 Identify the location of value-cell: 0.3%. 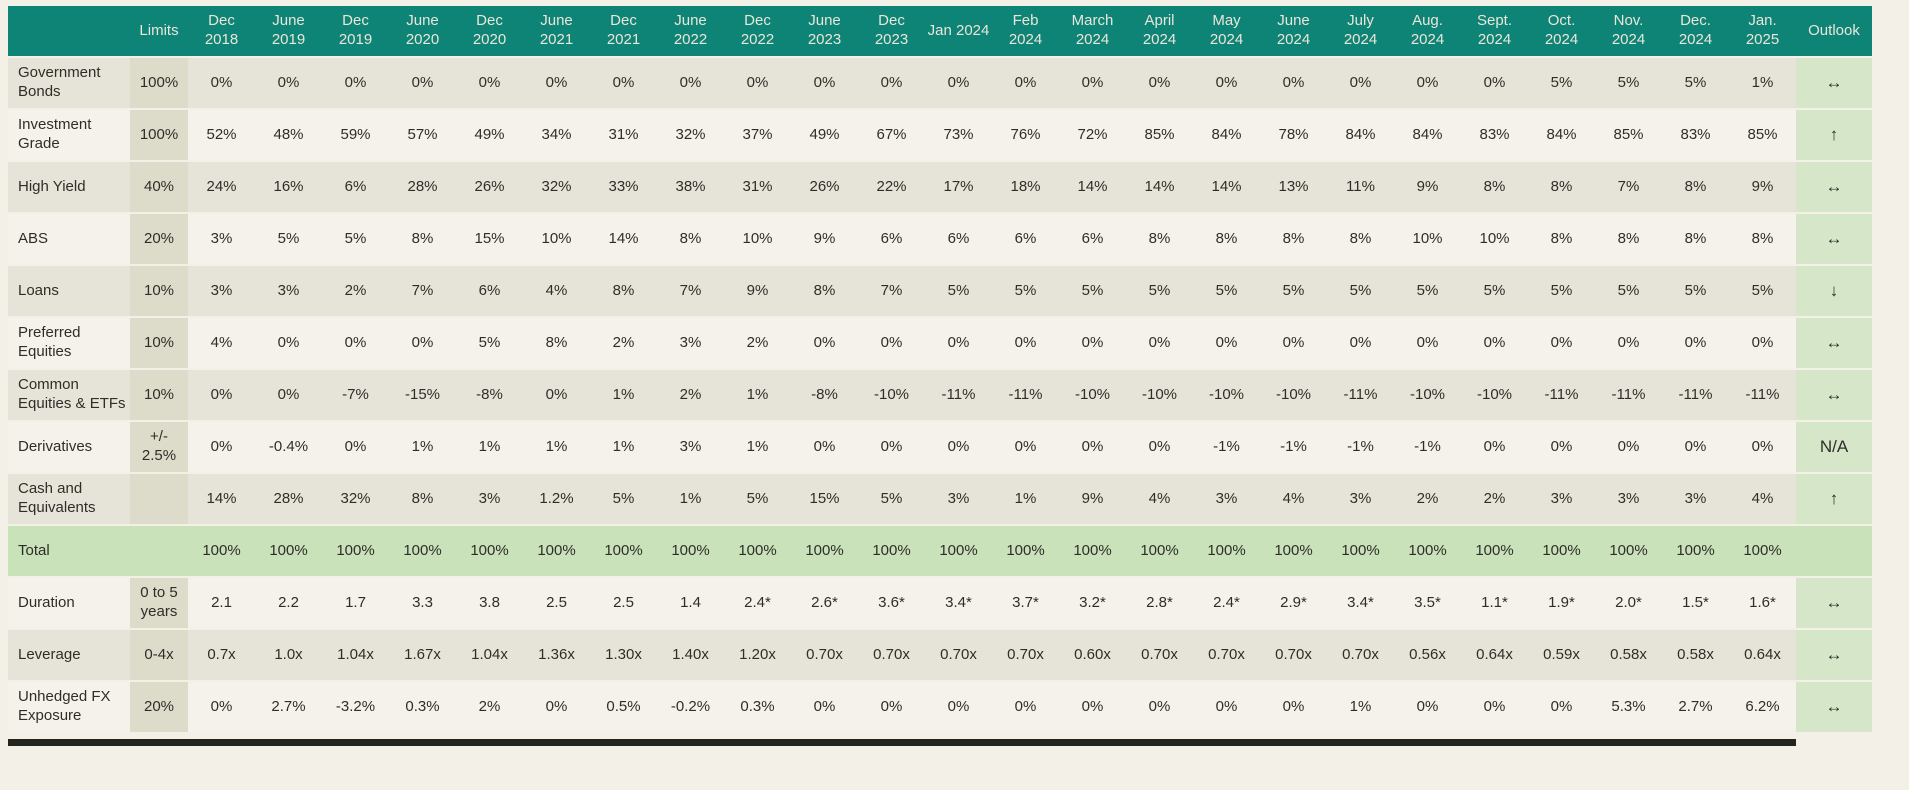
(757, 707).